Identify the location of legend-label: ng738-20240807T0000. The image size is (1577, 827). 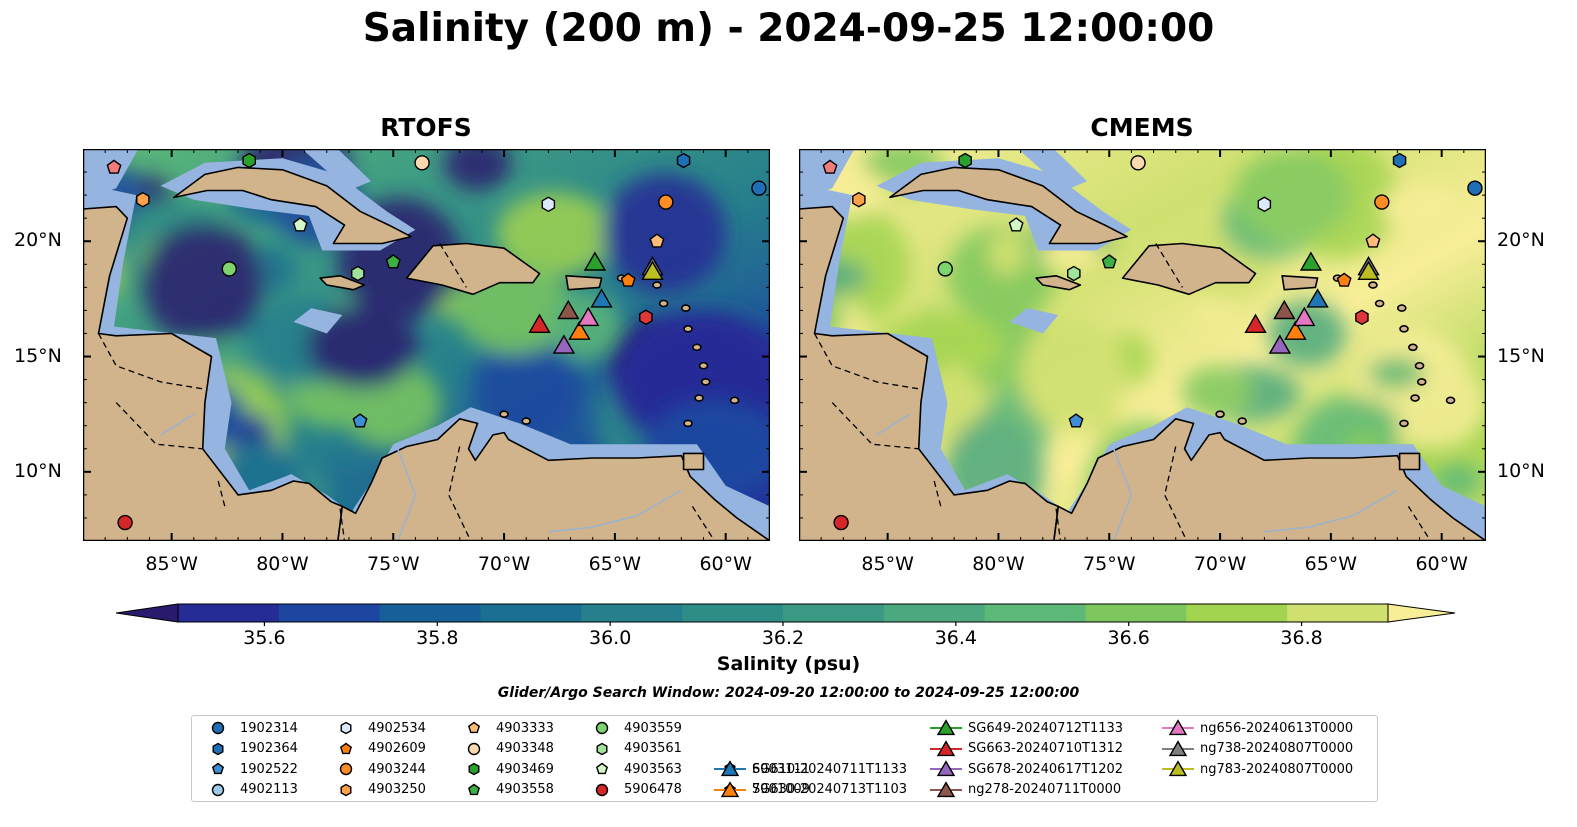
(1277, 748).